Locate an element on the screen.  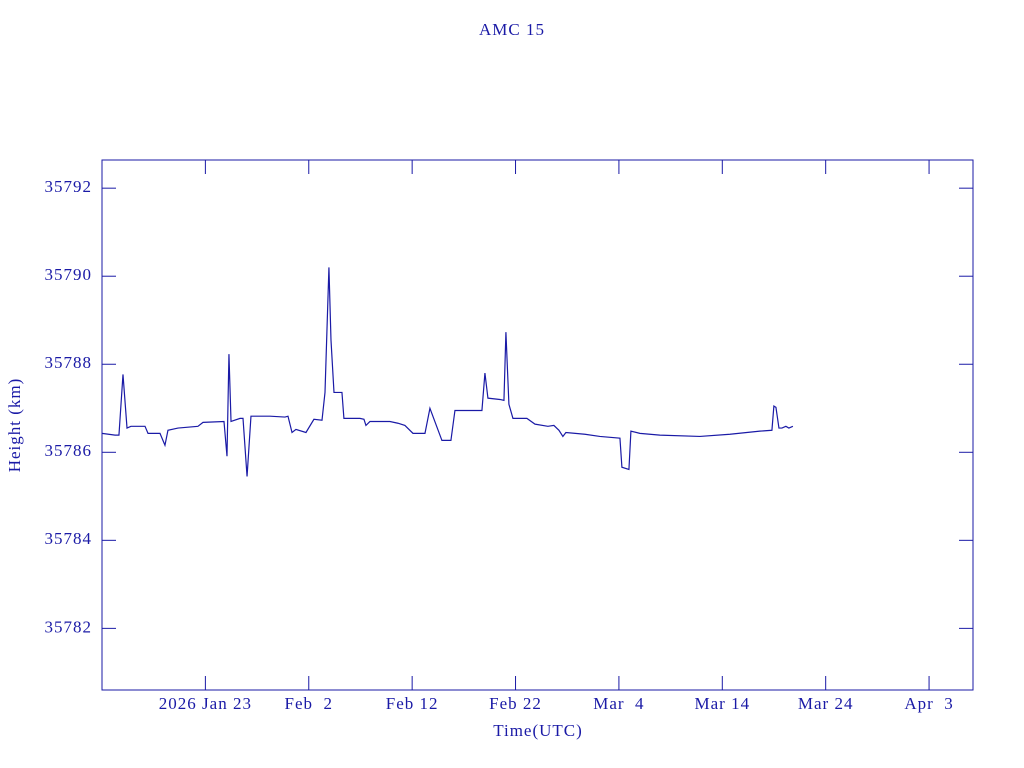
chart-title: AMC 15 is located at coordinates (512, 29).